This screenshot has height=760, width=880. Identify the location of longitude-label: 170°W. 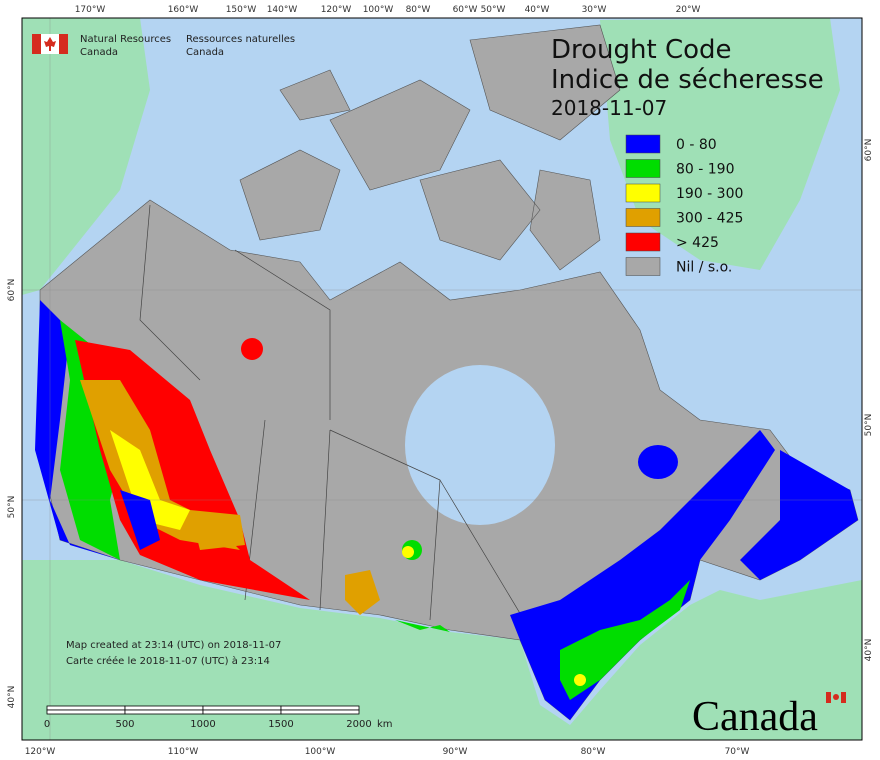
(90, 10).